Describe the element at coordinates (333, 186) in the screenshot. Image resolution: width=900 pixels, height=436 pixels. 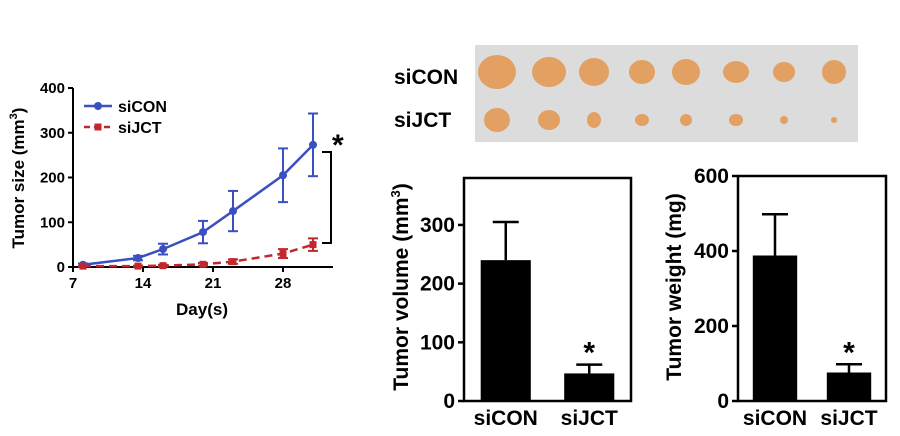
I see `line-chart-significance-bracket: *` at that location.